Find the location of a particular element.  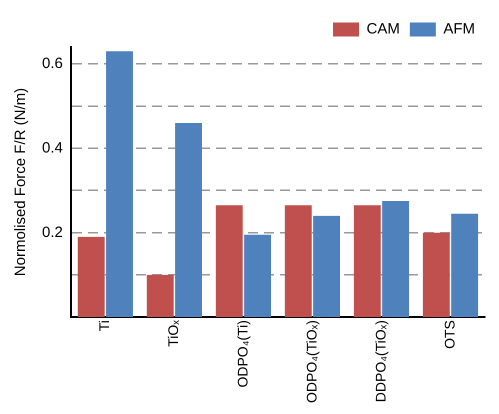

x-tick-label: OTS is located at coordinates (449, 334).